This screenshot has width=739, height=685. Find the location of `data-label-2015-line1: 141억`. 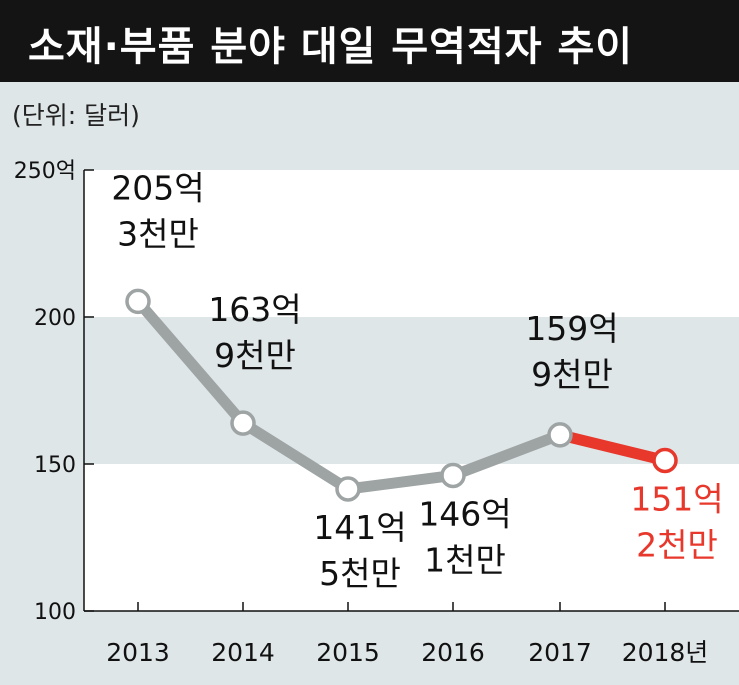

data-label-2015-line1: 141억 is located at coordinates (359, 527).